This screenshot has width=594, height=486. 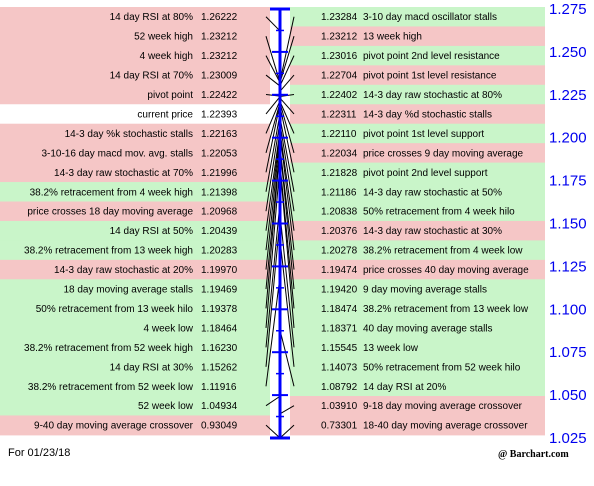 What do you see at coordinates (108, 348) in the screenshot?
I see `left-row-label: 38.2% retracement from 52 week high` at bounding box center [108, 348].